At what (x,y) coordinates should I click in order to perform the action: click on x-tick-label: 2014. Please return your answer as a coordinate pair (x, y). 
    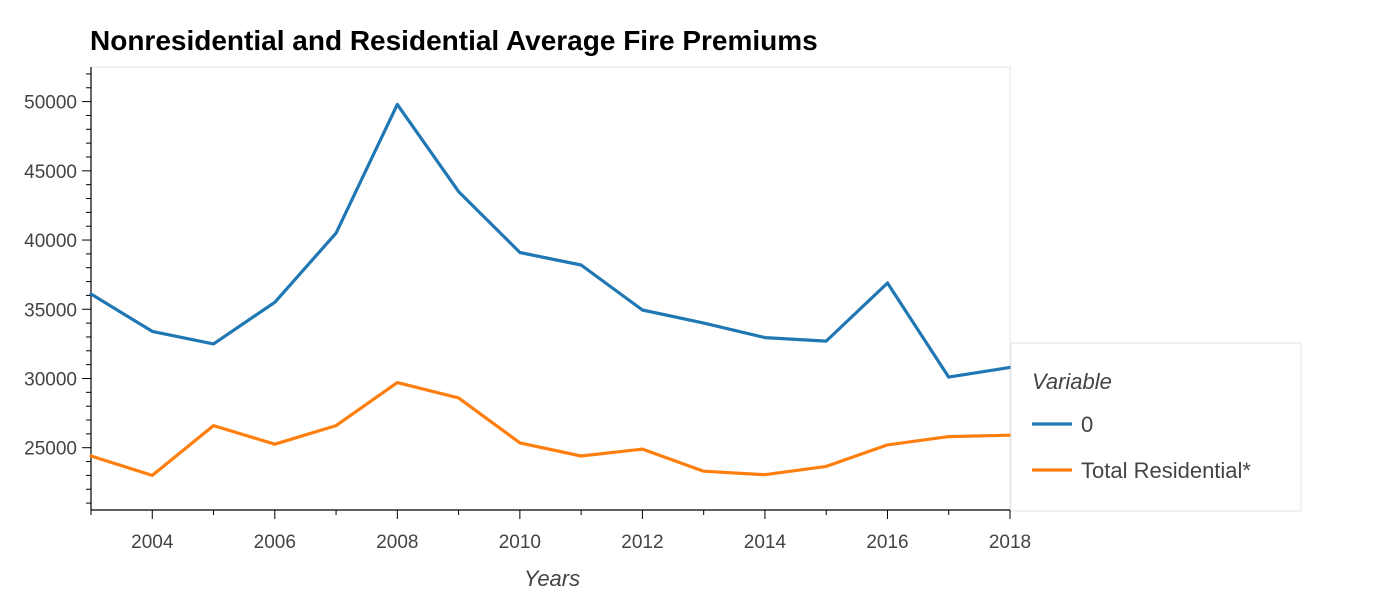
    Looking at the image, I should click on (765, 542).